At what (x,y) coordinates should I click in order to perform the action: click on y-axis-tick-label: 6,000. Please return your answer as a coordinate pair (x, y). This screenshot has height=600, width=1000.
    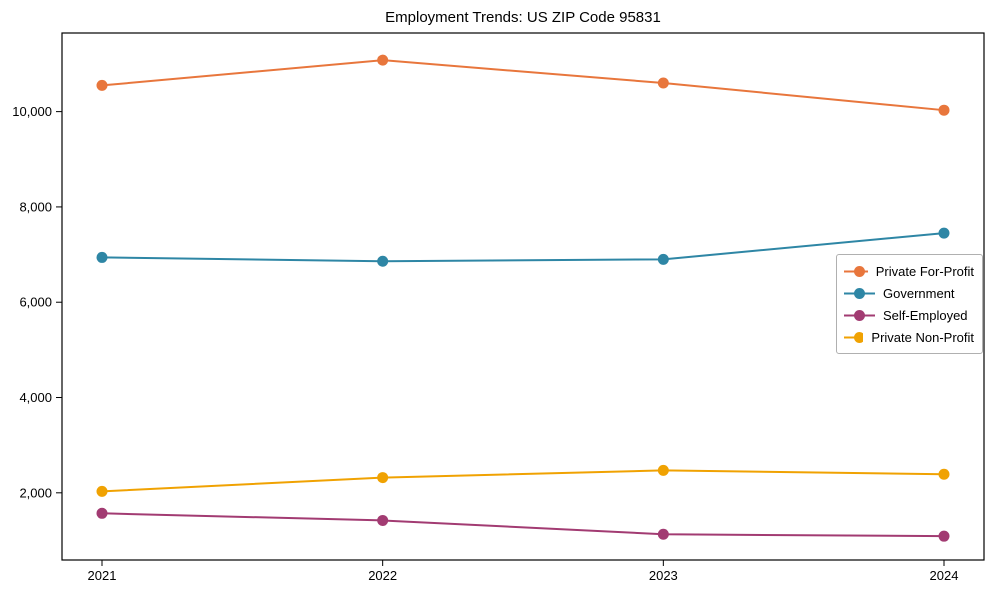
    Looking at the image, I should click on (35, 302).